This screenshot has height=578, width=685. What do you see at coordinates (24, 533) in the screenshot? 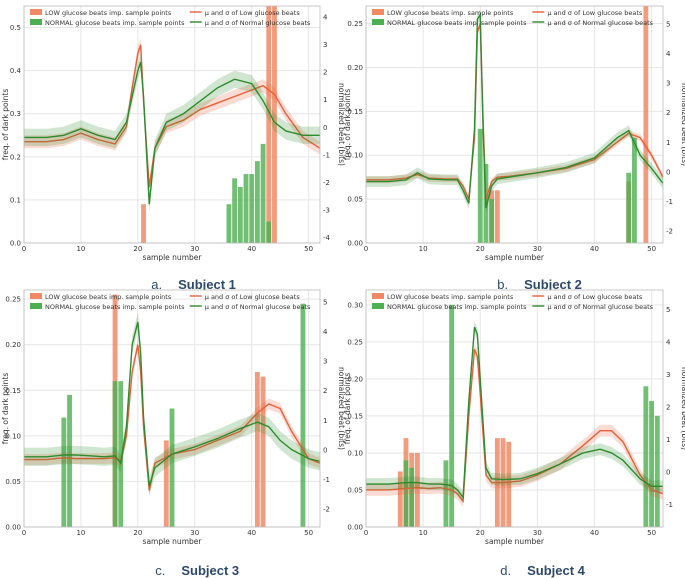
I see `x-tick-label: 0` at bounding box center [24, 533].